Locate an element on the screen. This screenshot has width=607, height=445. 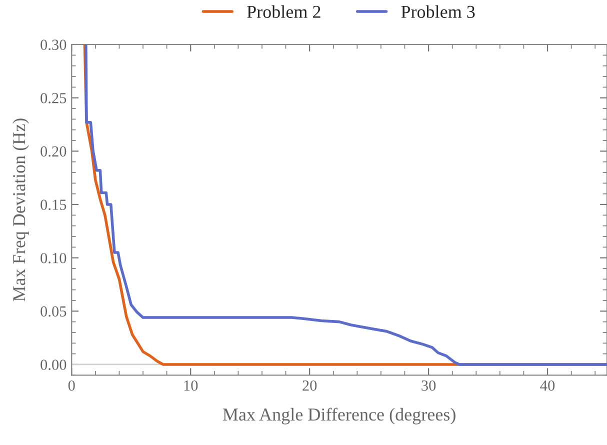
y-tick-label: 0.15 is located at coordinates (53, 205).